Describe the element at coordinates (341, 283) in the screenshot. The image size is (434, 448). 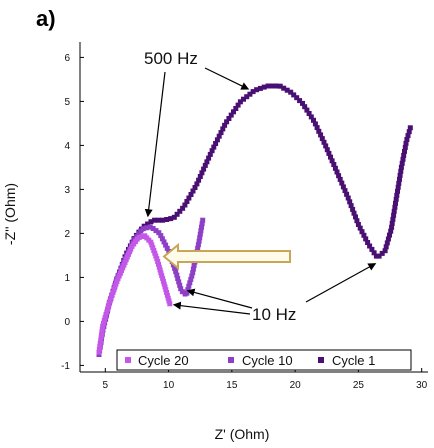
I see `arrow-10hz-to-cycle1-minimum` at that location.